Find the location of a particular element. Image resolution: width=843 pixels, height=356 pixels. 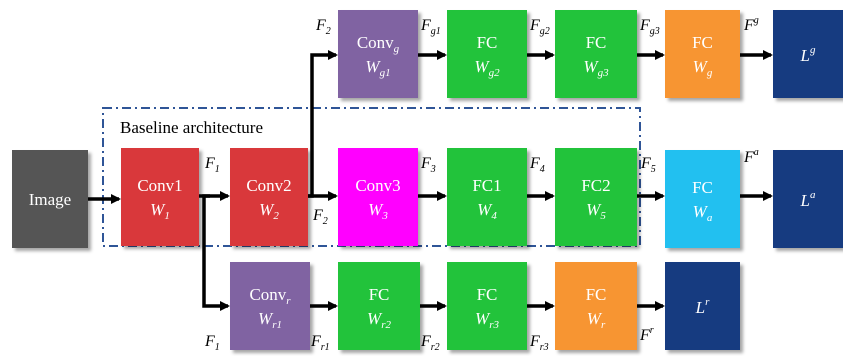

edge-label-f2-top: F2 is located at coordinates (323, 27).